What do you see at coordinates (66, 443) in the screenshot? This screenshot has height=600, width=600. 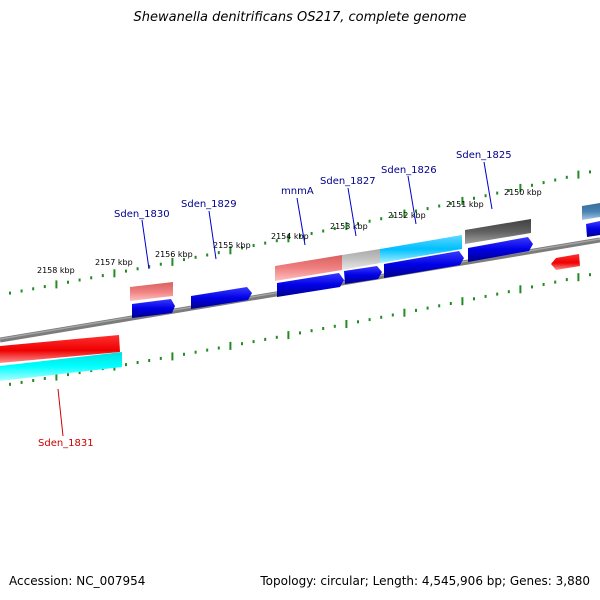 I see `gene-label-sden-1831: Sden_1831` at bounding box center [66, 443].